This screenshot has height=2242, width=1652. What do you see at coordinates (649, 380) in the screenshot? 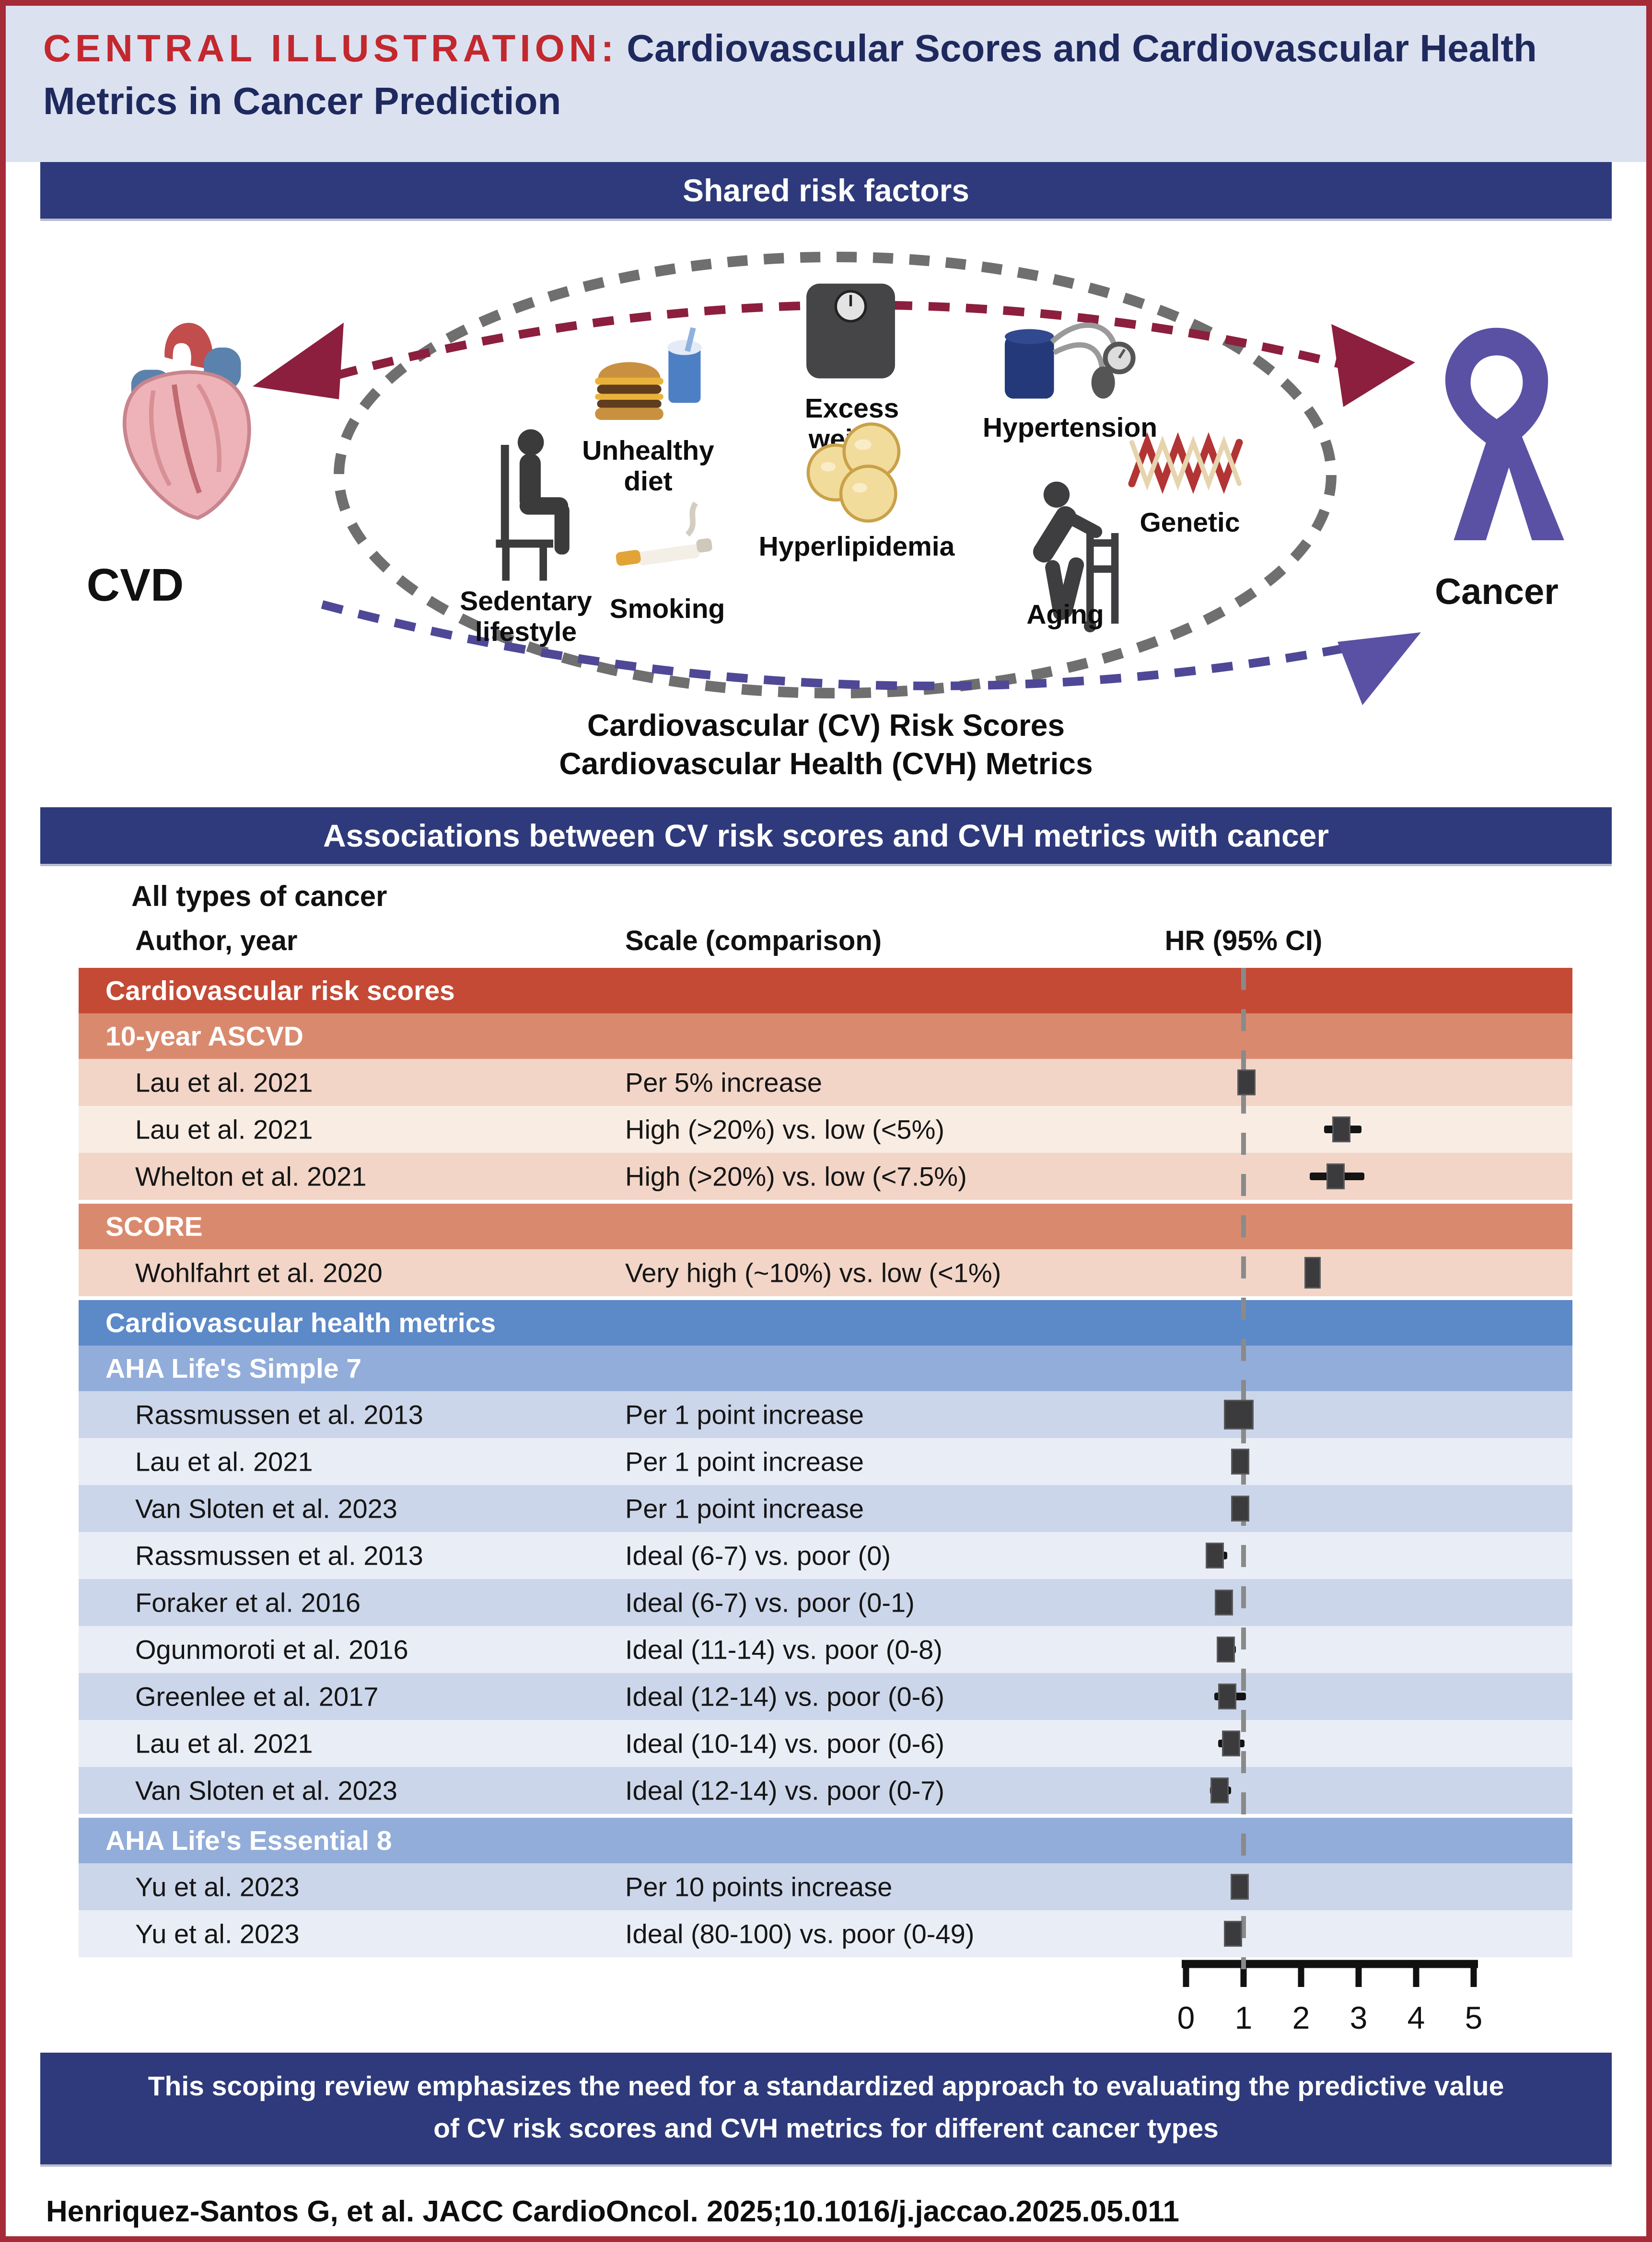
I see `unhealthy-diet-icon` at bounding box center [649, 380].